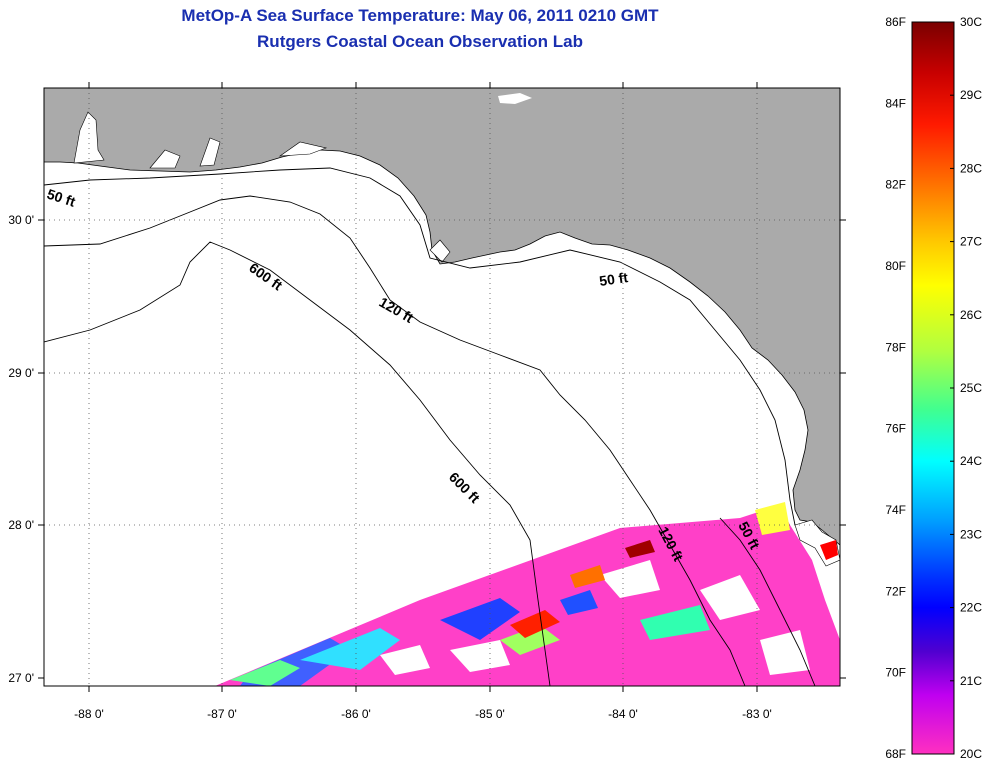 The width and height of the screenshot is (992, 770). Describe the element at coordinates (515, 98) in the screenshot. I see `lake` at that location.